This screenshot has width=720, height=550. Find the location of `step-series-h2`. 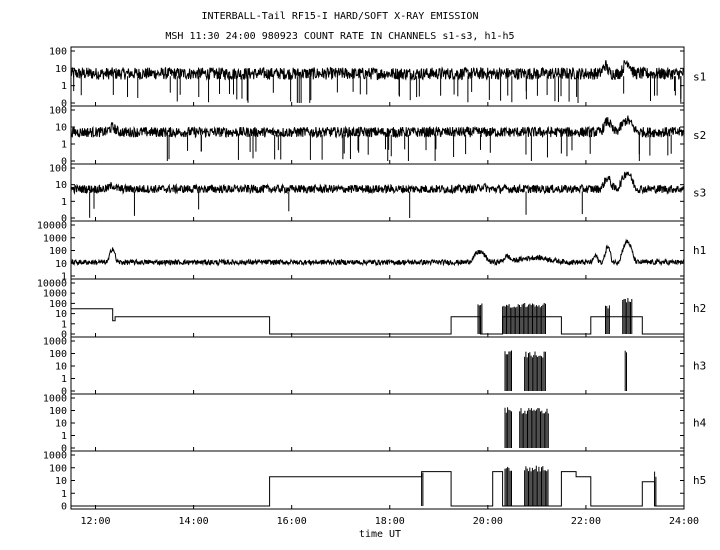

step-series-h2 is located at coordinates (377, 321).